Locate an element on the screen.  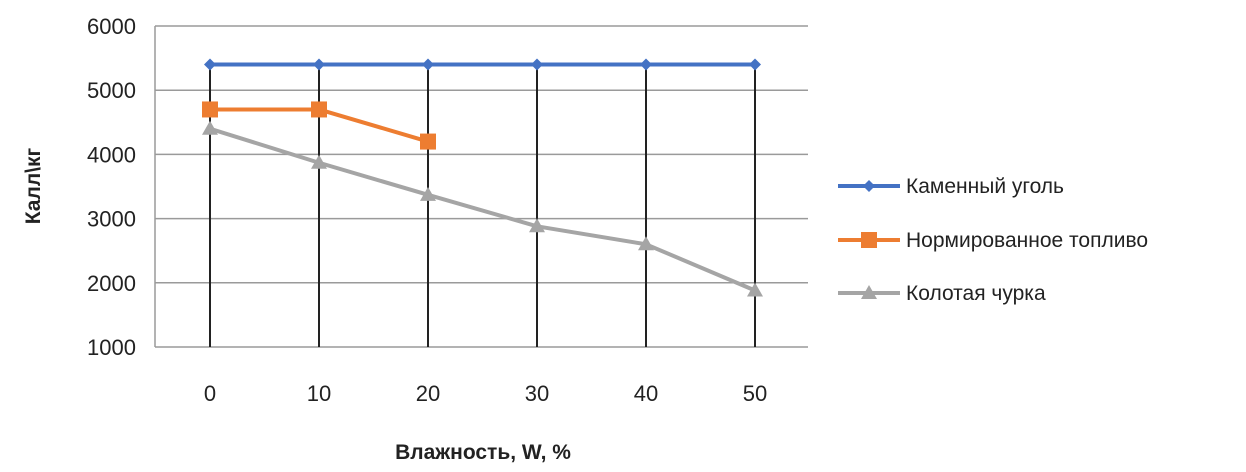
y-tick-label: 1000 is located at coordinates (111, 347).